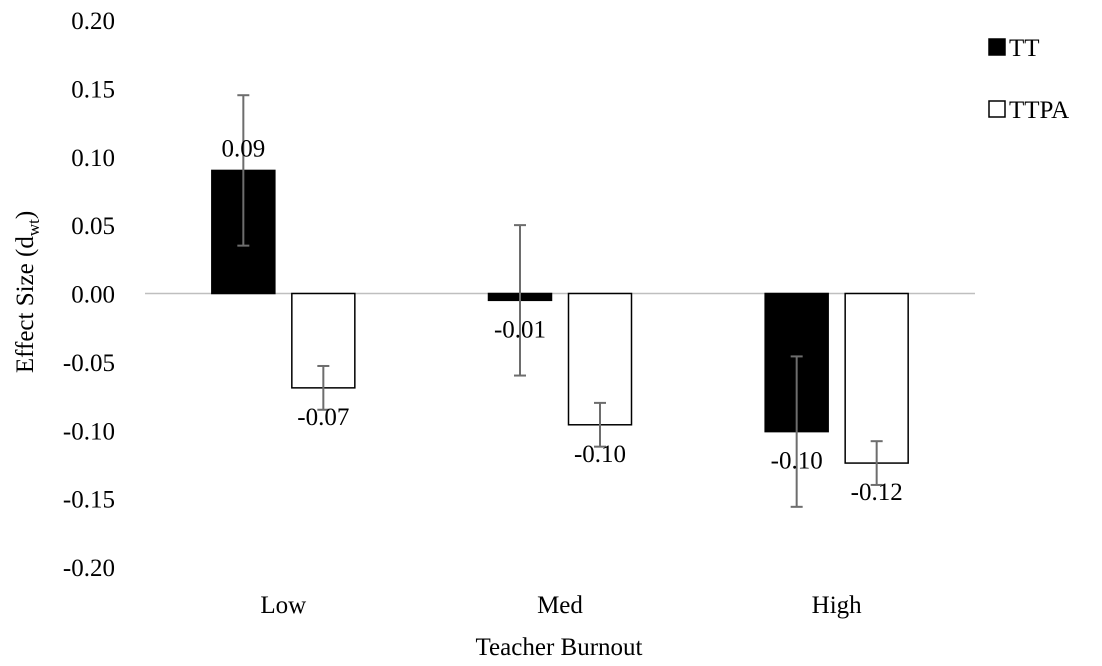 The height and width of the screenshot is (666, 1102). I want to click on legend-swatch-ttpa, so click(997, 109).